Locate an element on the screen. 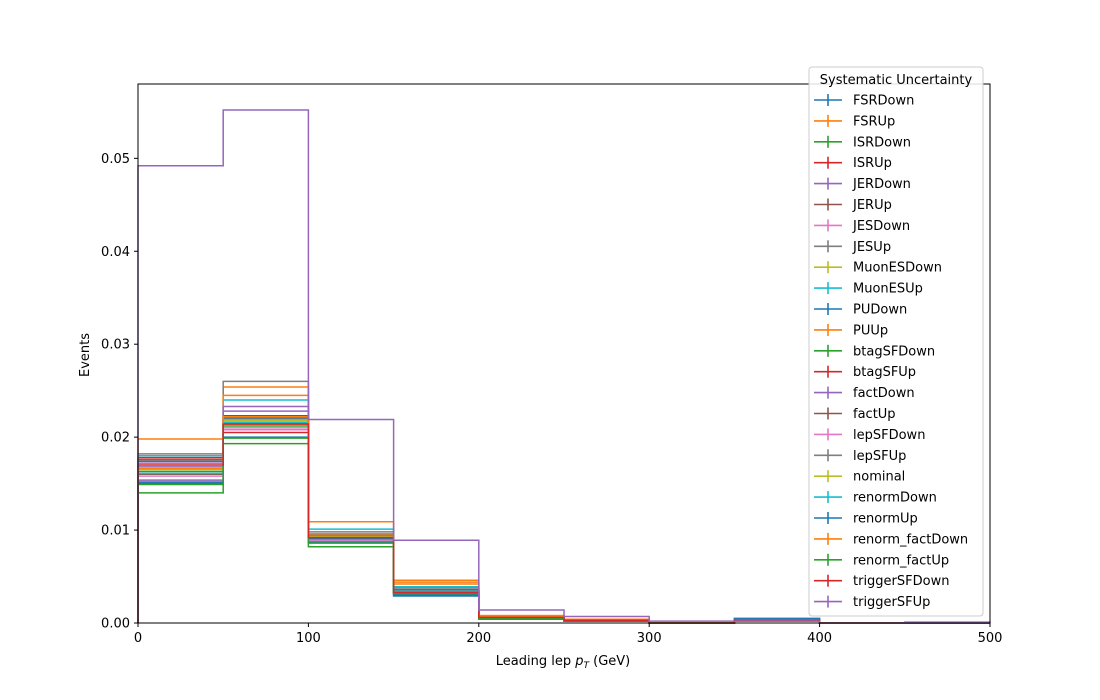 The height and width of the screenshot is (700, 1100). legend-entry-ISRUp: ISRUp is located at coordinates (853, 163).